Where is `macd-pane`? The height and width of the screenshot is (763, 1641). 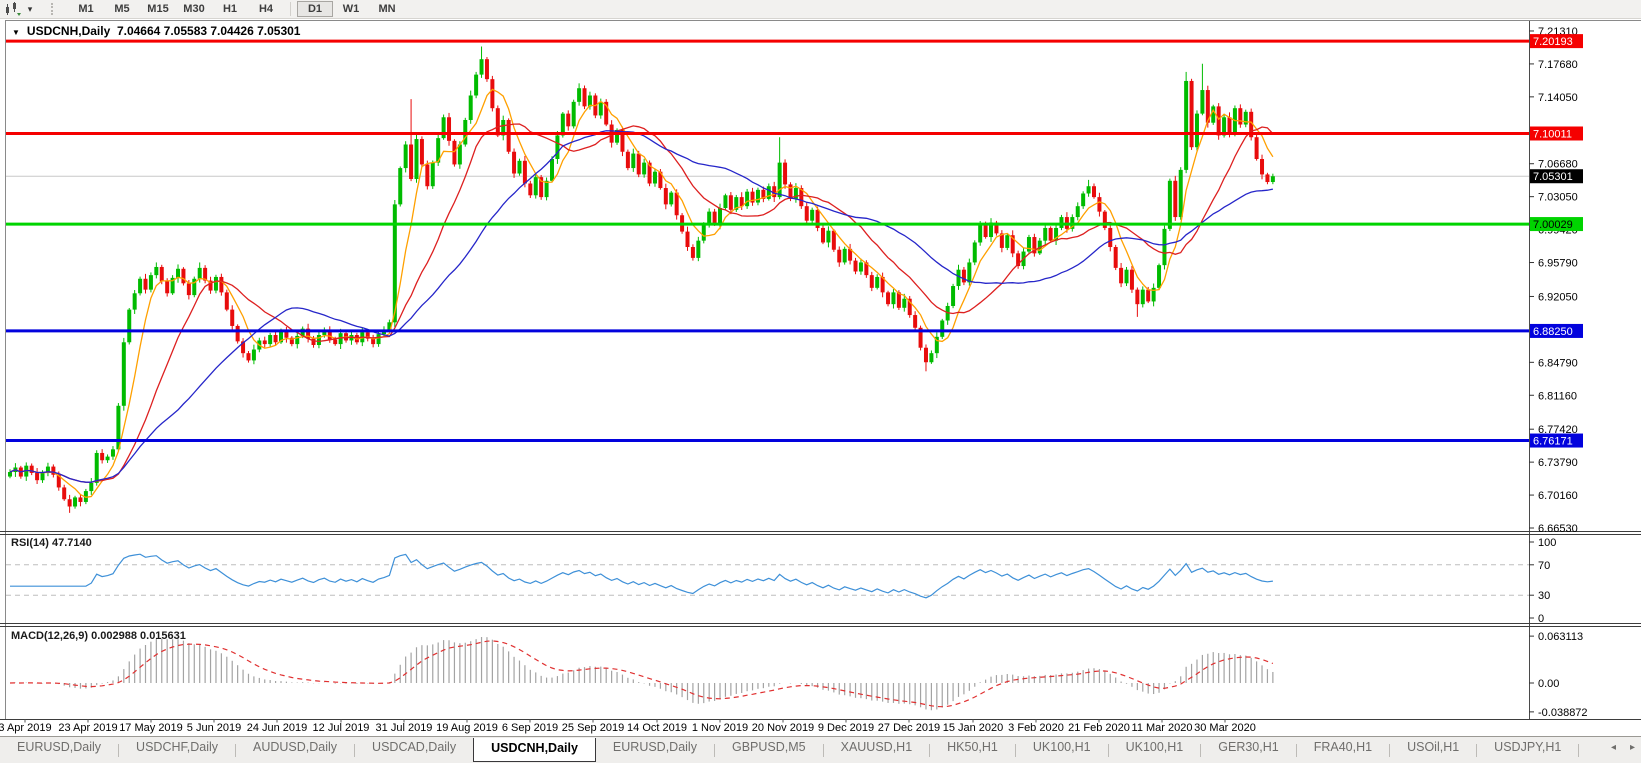 macd-pane is located at coordinates (641, 674).